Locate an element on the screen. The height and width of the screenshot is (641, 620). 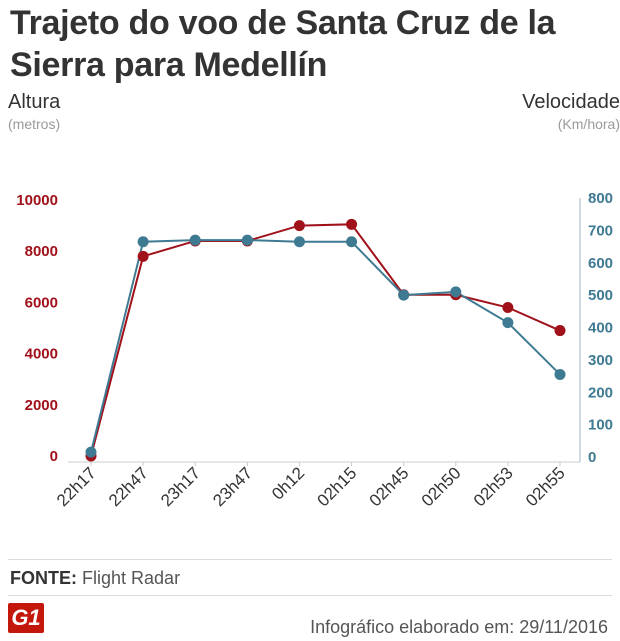
right-tick-label: 600 is located at coordinates (600, 263).